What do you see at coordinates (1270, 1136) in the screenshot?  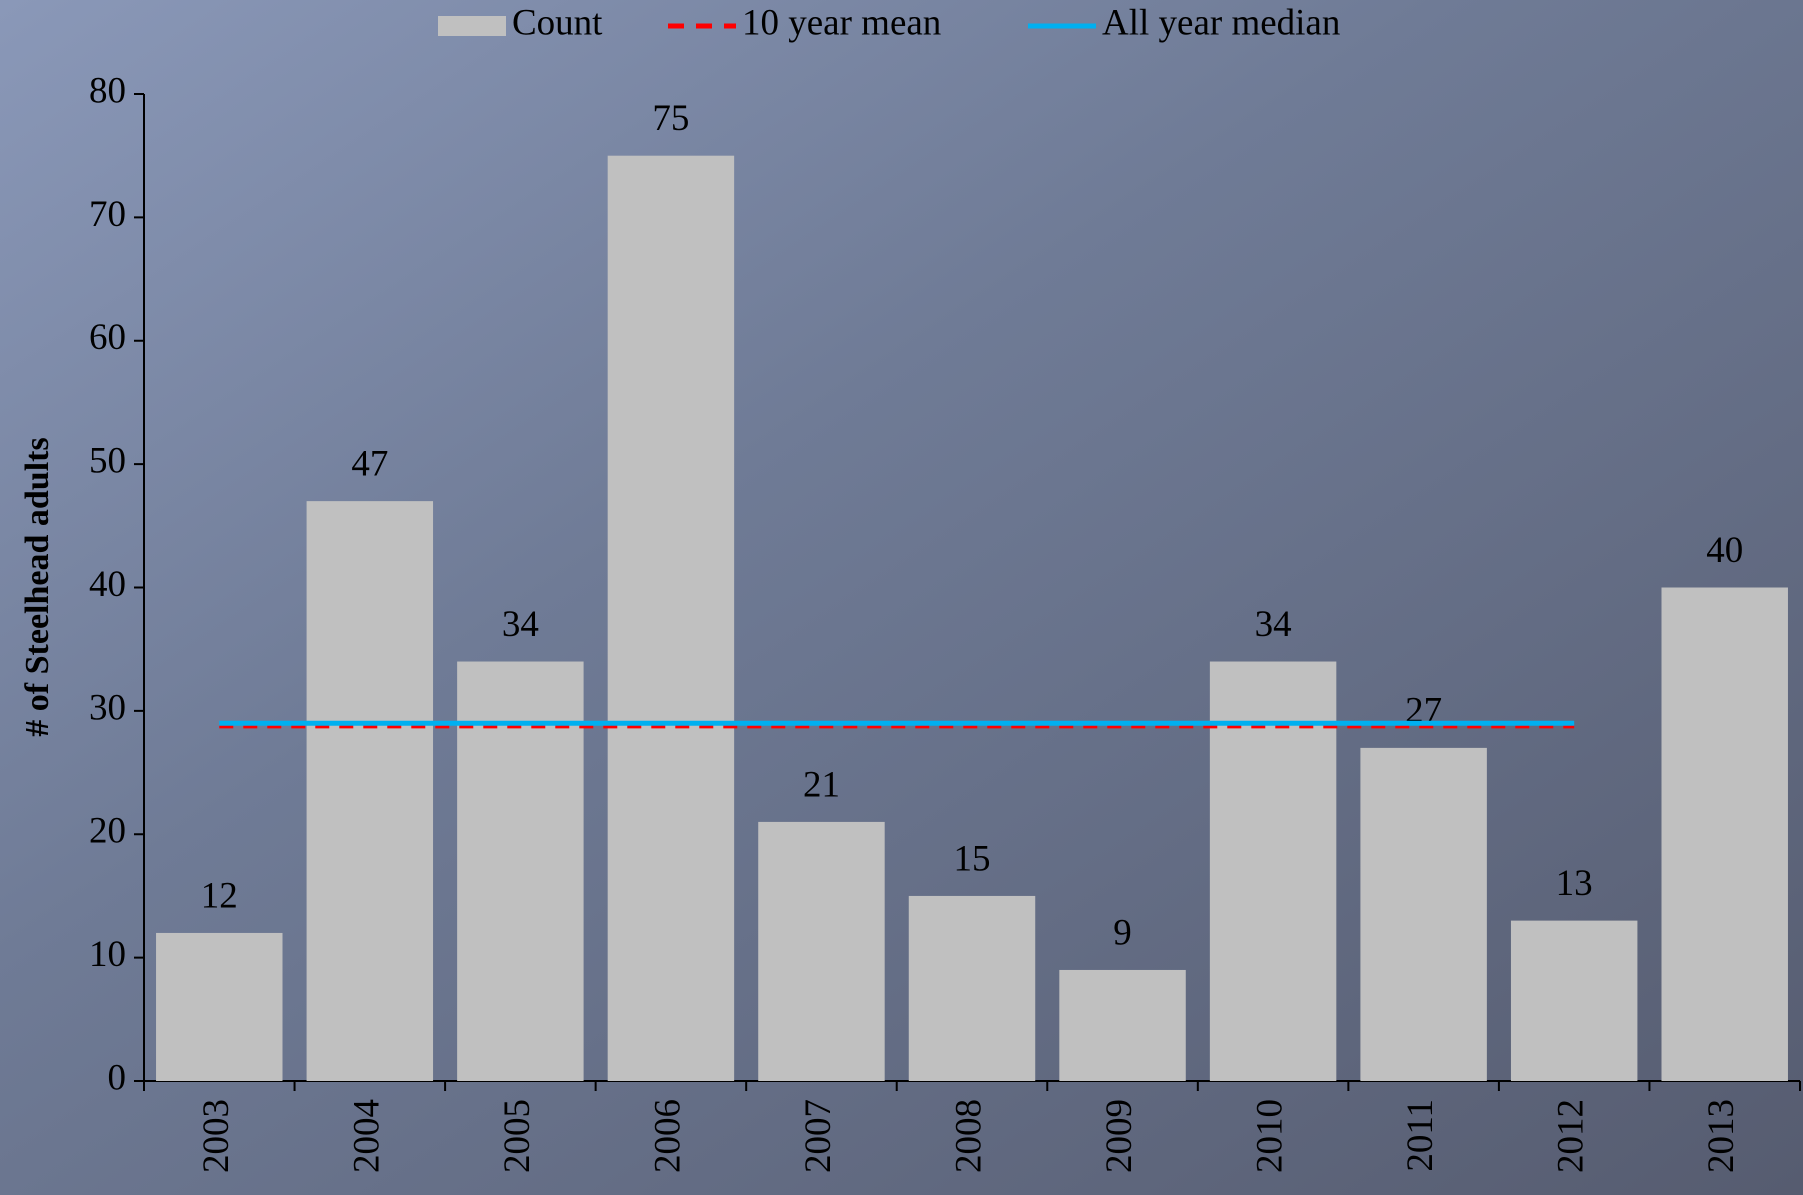 I see `x-tick-label: 2010` at bounding box center [1270, 1136].